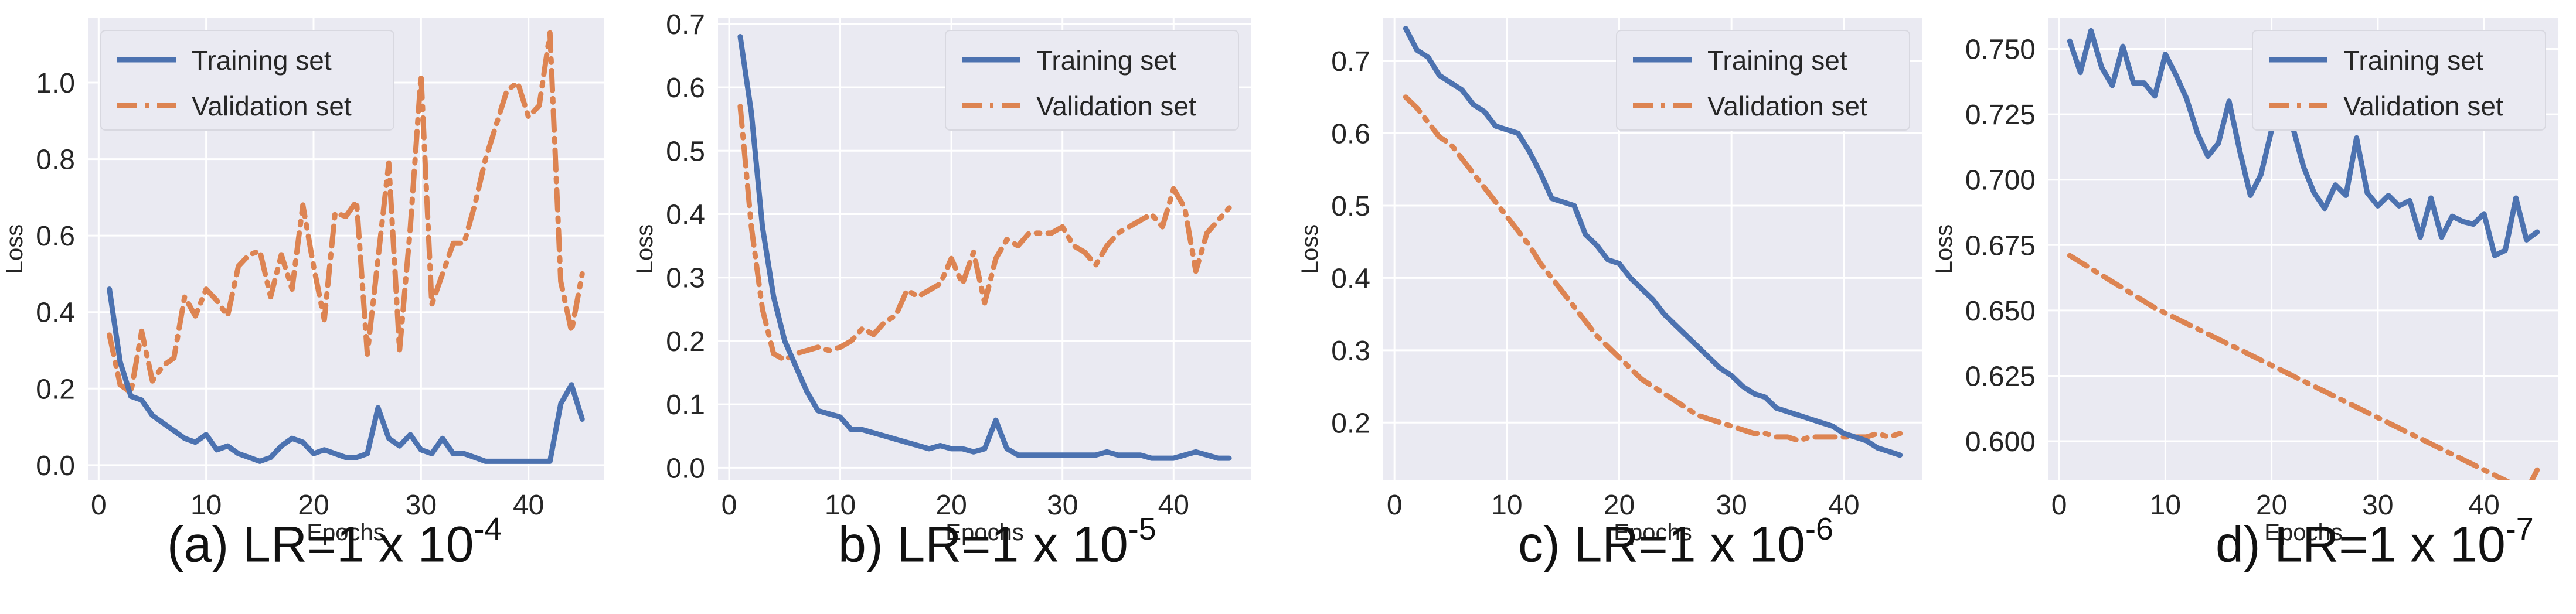  What do you see at coordinates (55, 160) in the screenshot?
I see `y-tick-label: 0.8` at bounding box center [55, 160].